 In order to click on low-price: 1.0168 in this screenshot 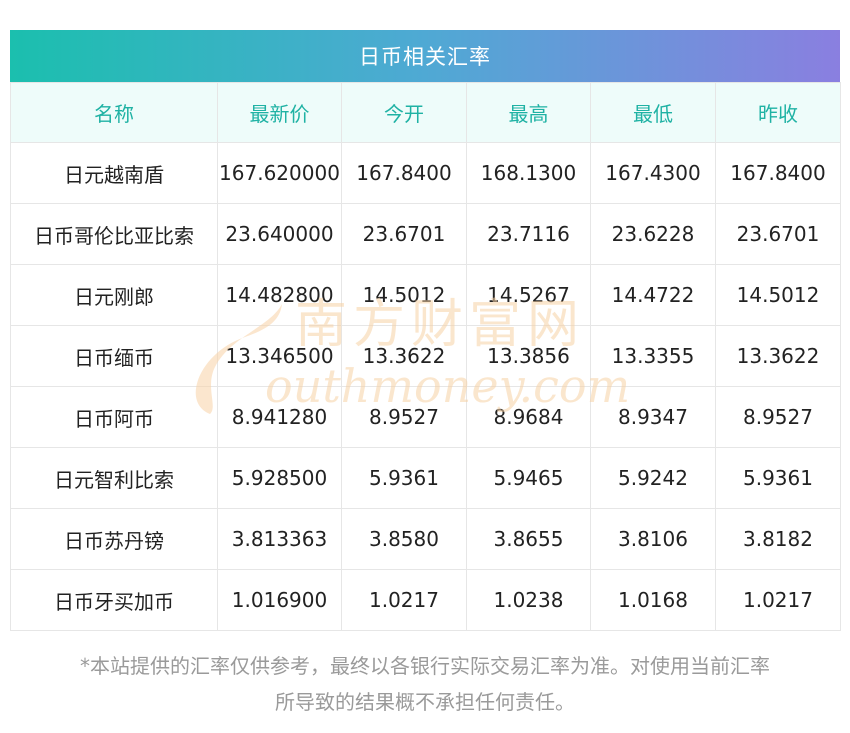, I will do `click(653, 600)`.